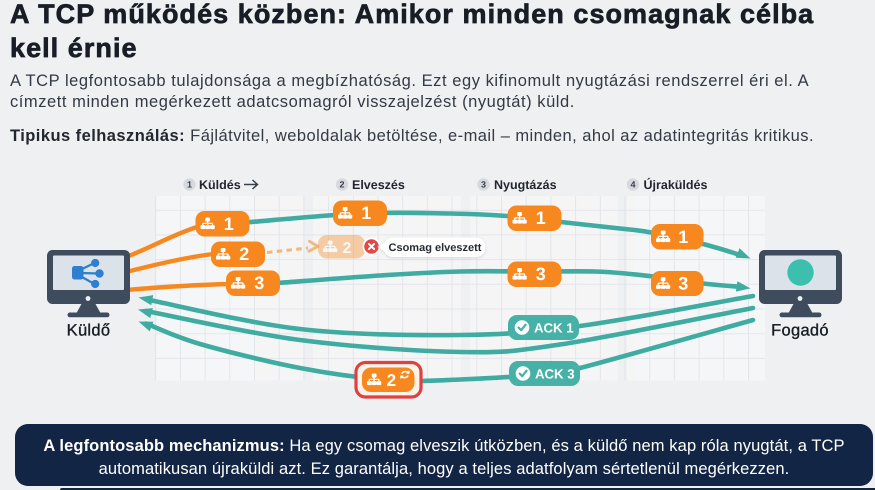  What do you see at coordinates (800, 331) in the screenshot?
I see `svg-text: Fogadó` at bounding box center [800, 331].